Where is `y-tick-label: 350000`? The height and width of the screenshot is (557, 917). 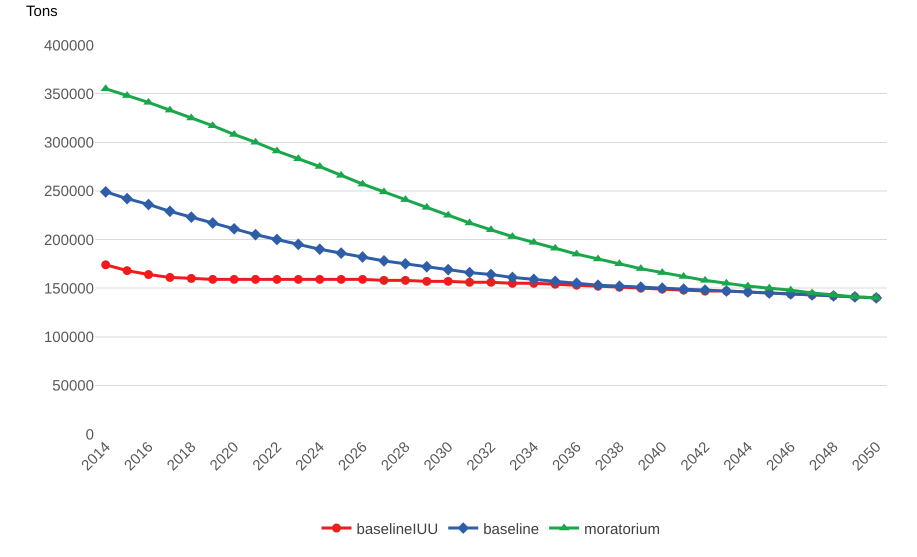
y-tick-label: 350000 is located at coordinates (69, 94).